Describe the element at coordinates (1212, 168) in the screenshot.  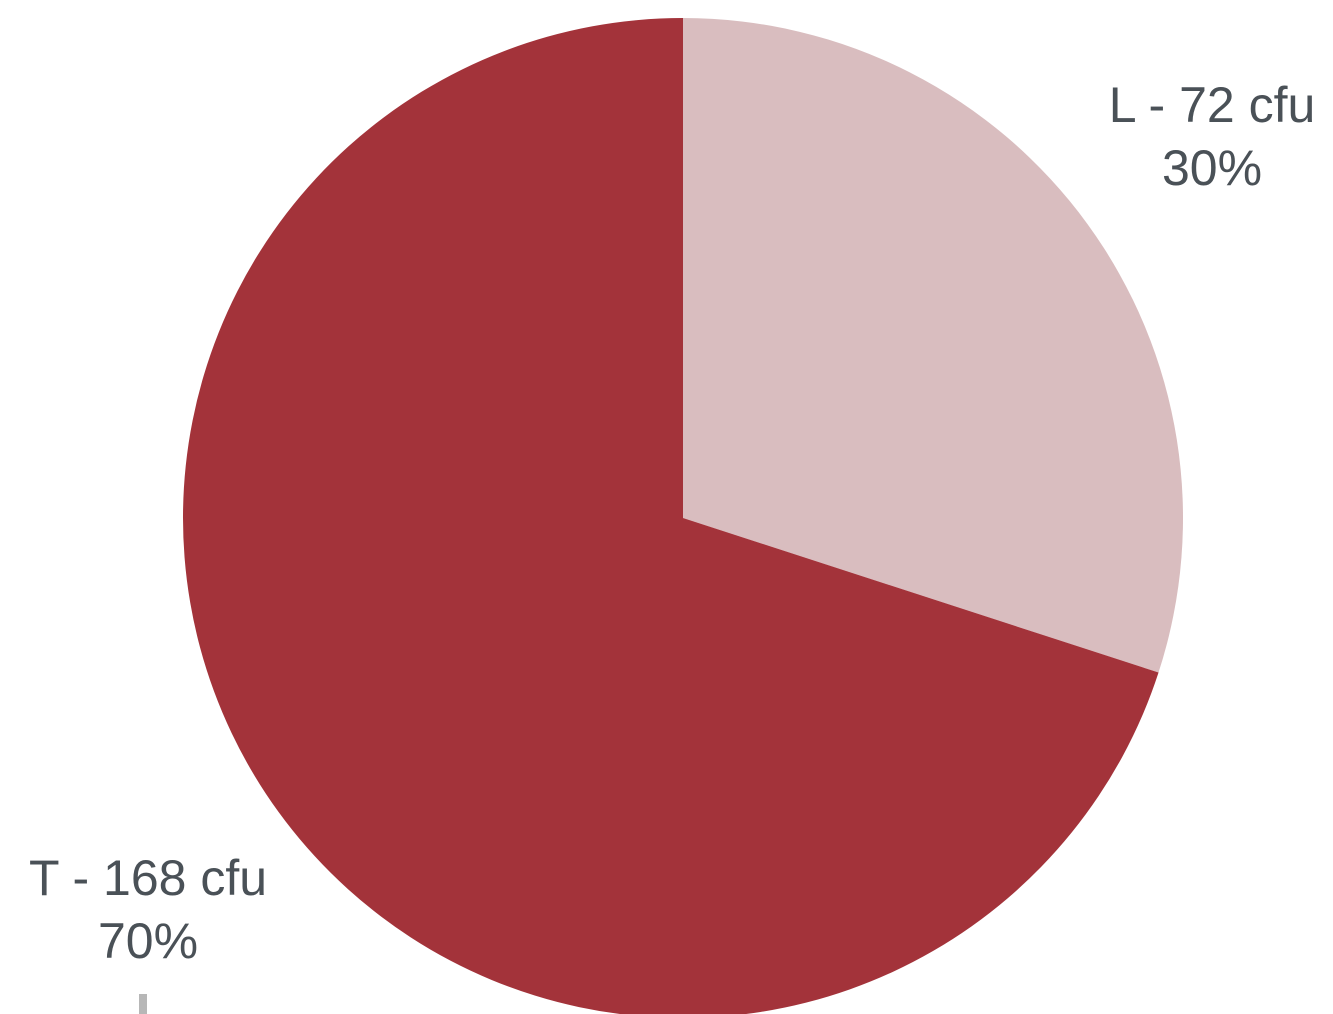
I see `slice-label-l-percent: 30%` at that location.